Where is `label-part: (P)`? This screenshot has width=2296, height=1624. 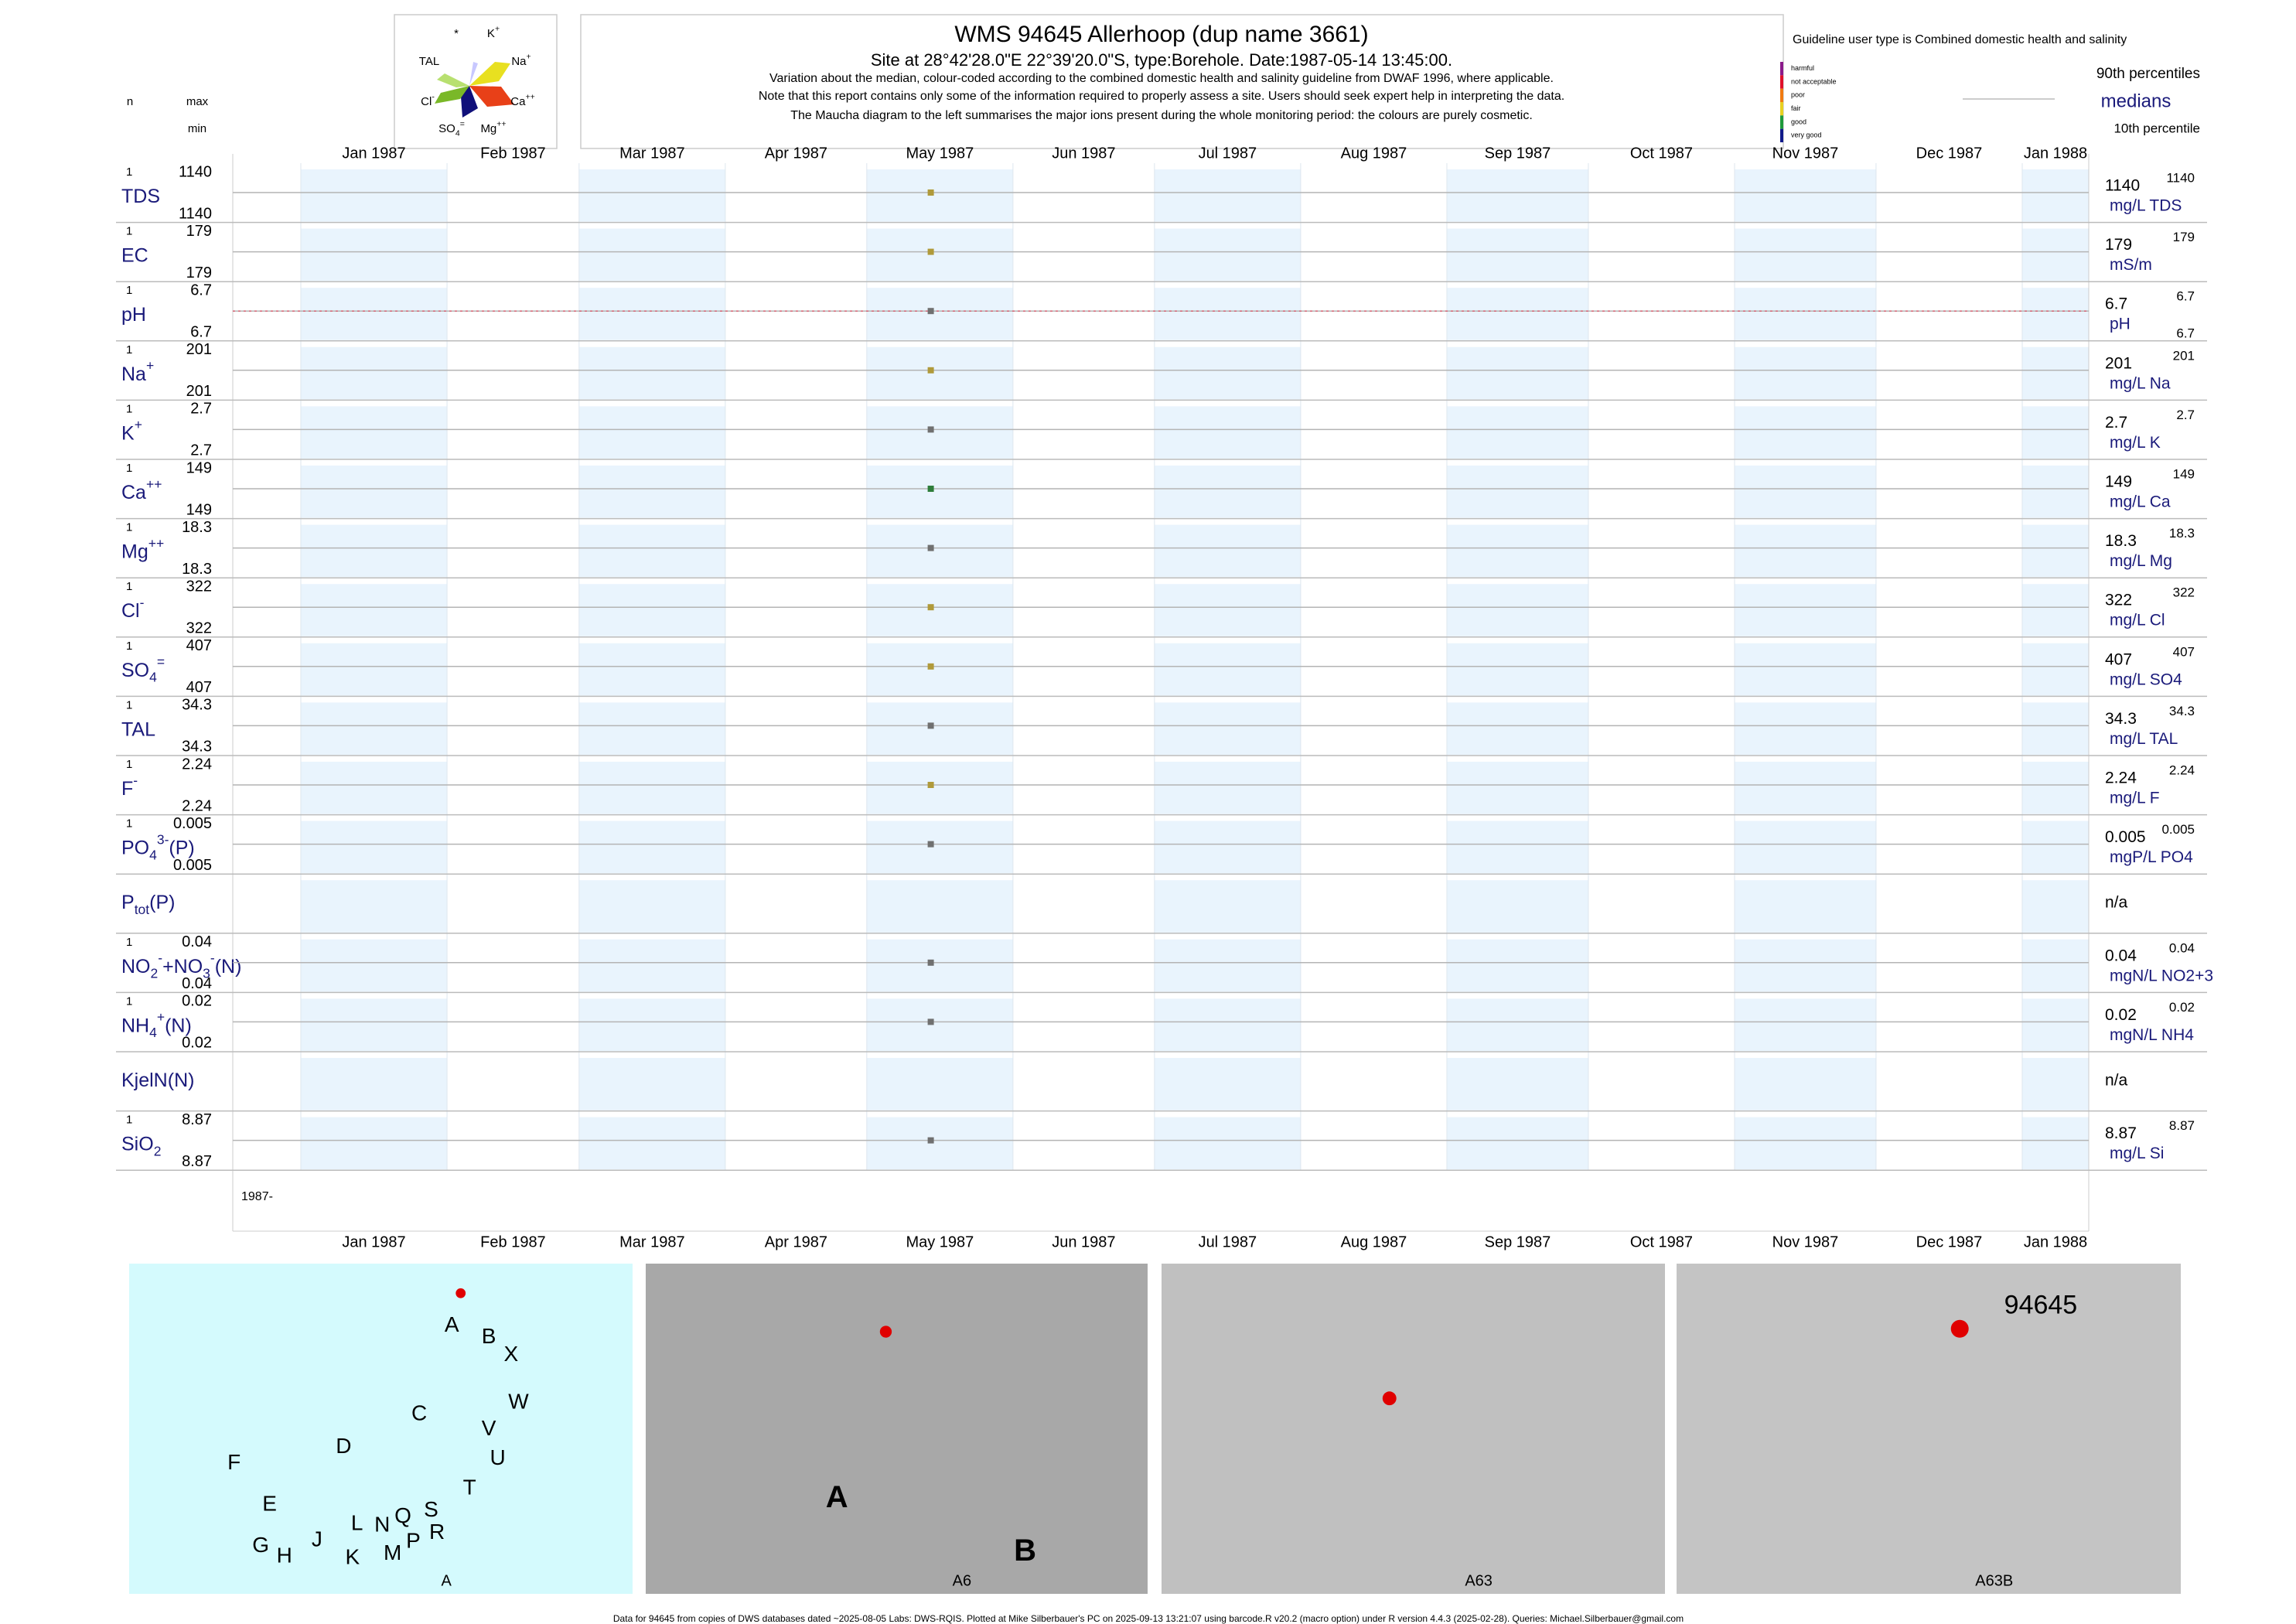 label-part: (P) is located at coordinates (181, 847).